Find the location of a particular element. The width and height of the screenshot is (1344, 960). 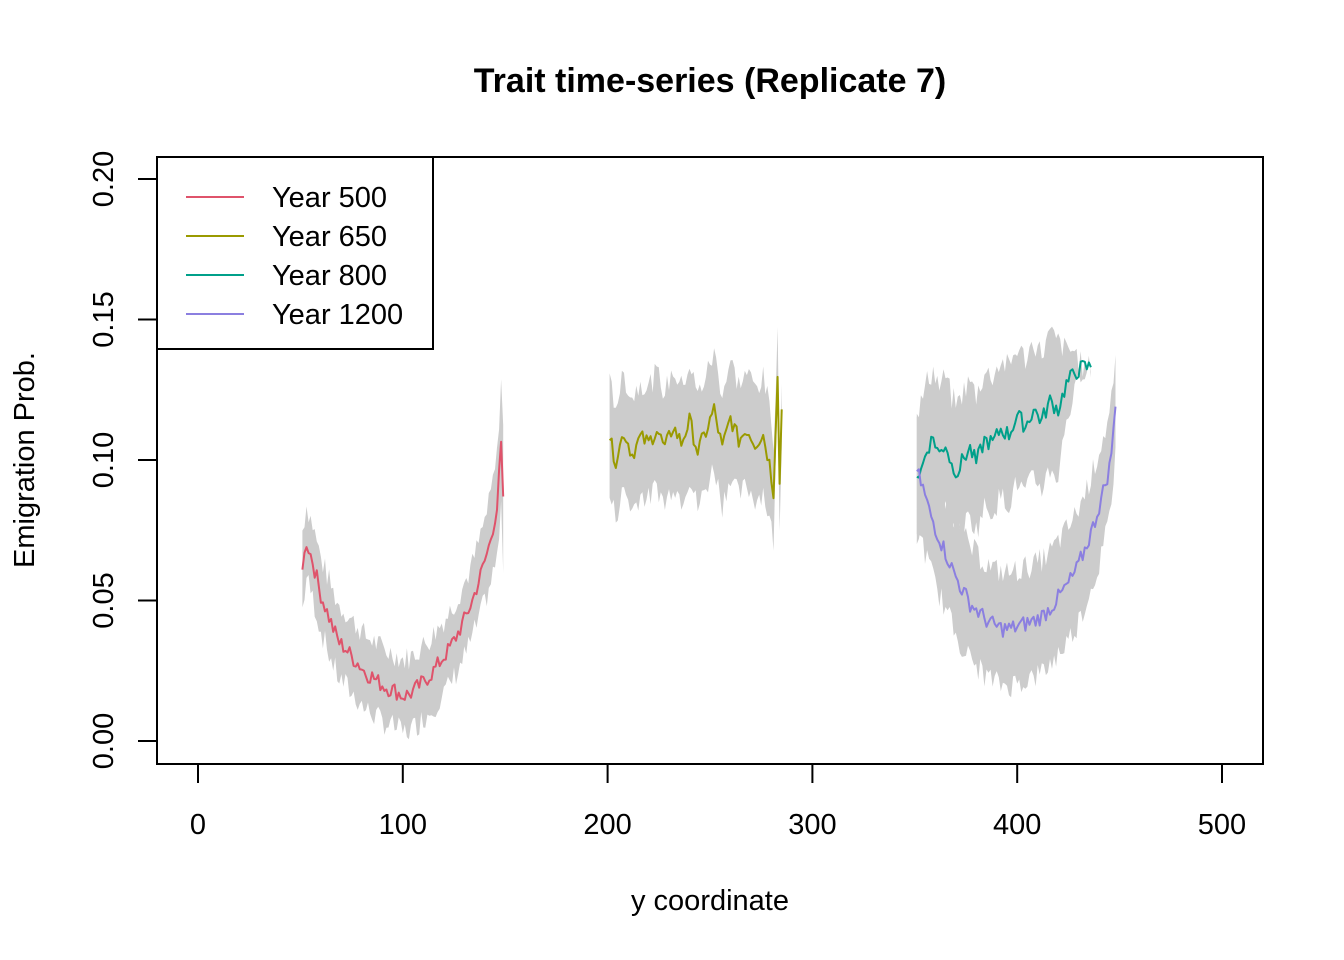

legend-box is located at coordinates (295, 253).